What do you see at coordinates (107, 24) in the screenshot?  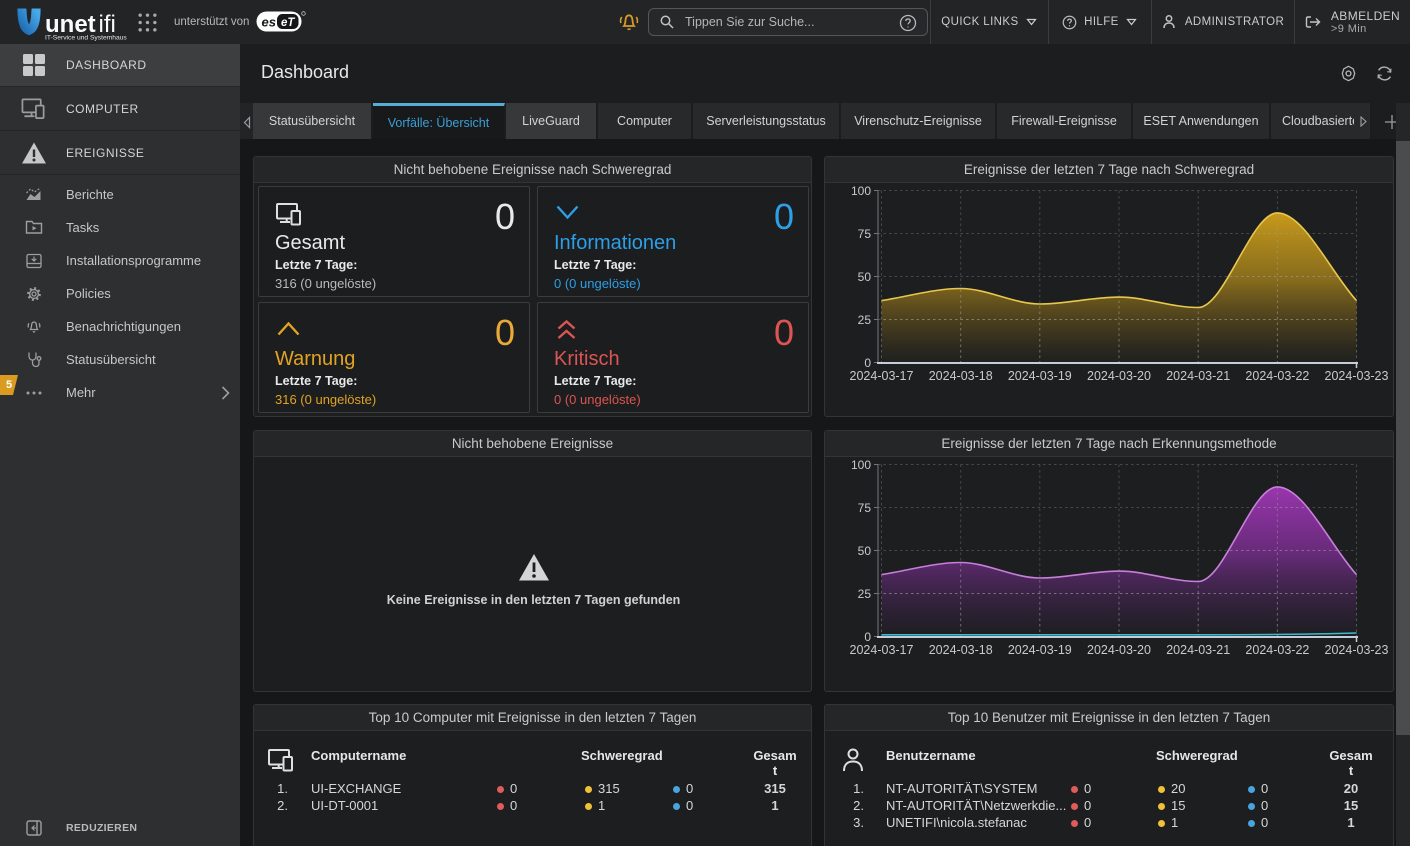 I see `svg-text: ifi` at bounding box center [107, 24].